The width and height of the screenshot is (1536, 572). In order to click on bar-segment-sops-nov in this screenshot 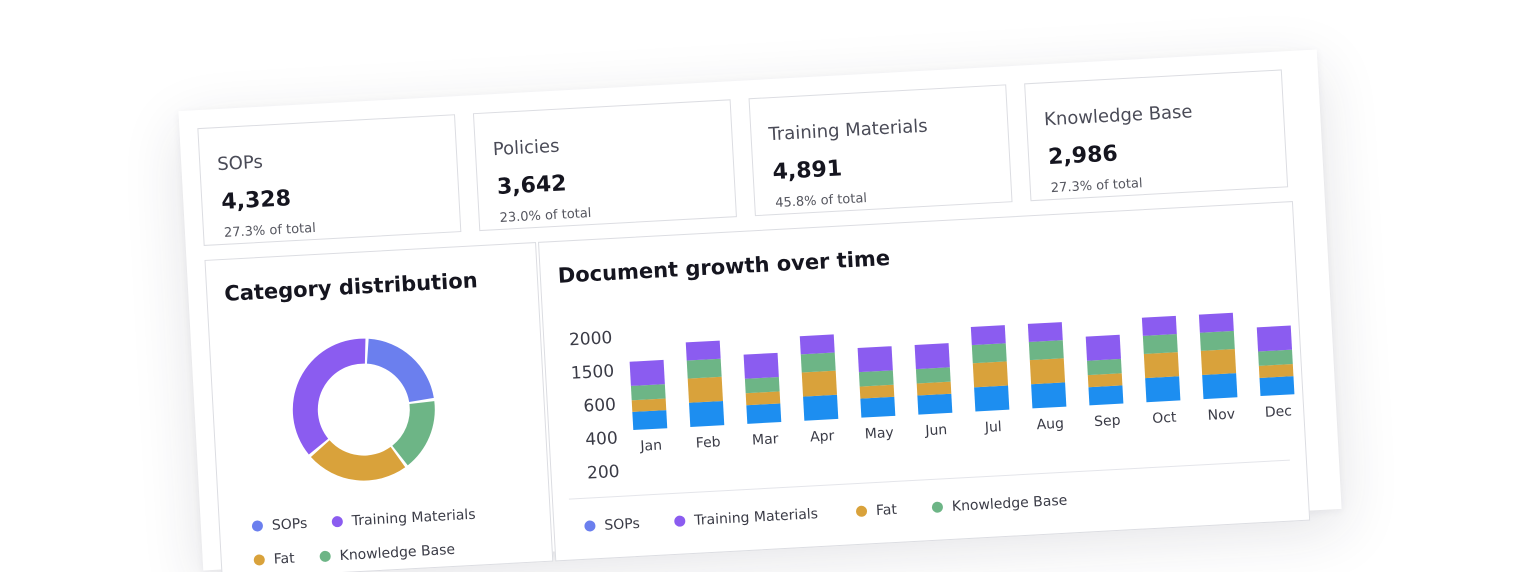, I will do `click(1220, 386)`.